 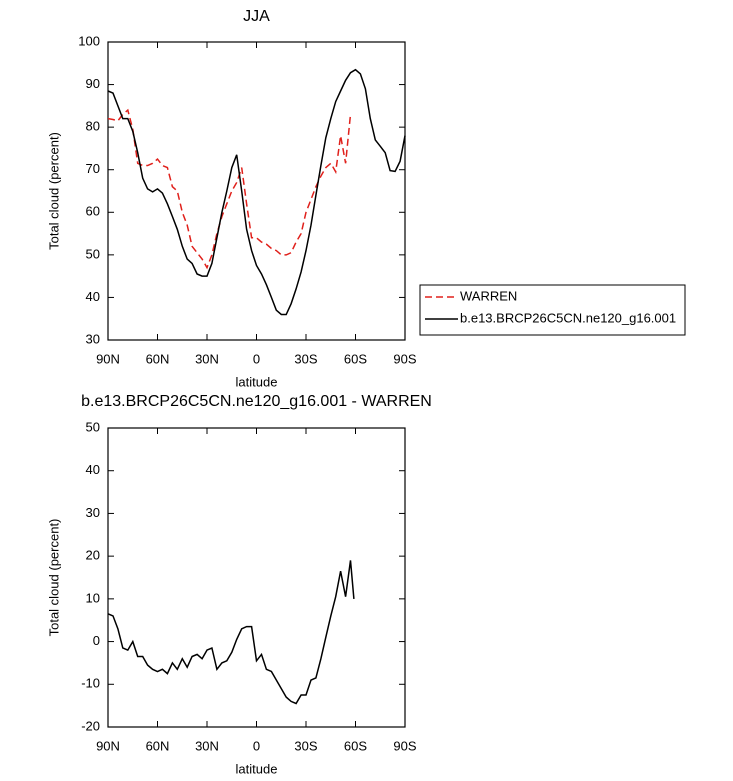 I want to click on legend-frame, so click(x=552, y=310).